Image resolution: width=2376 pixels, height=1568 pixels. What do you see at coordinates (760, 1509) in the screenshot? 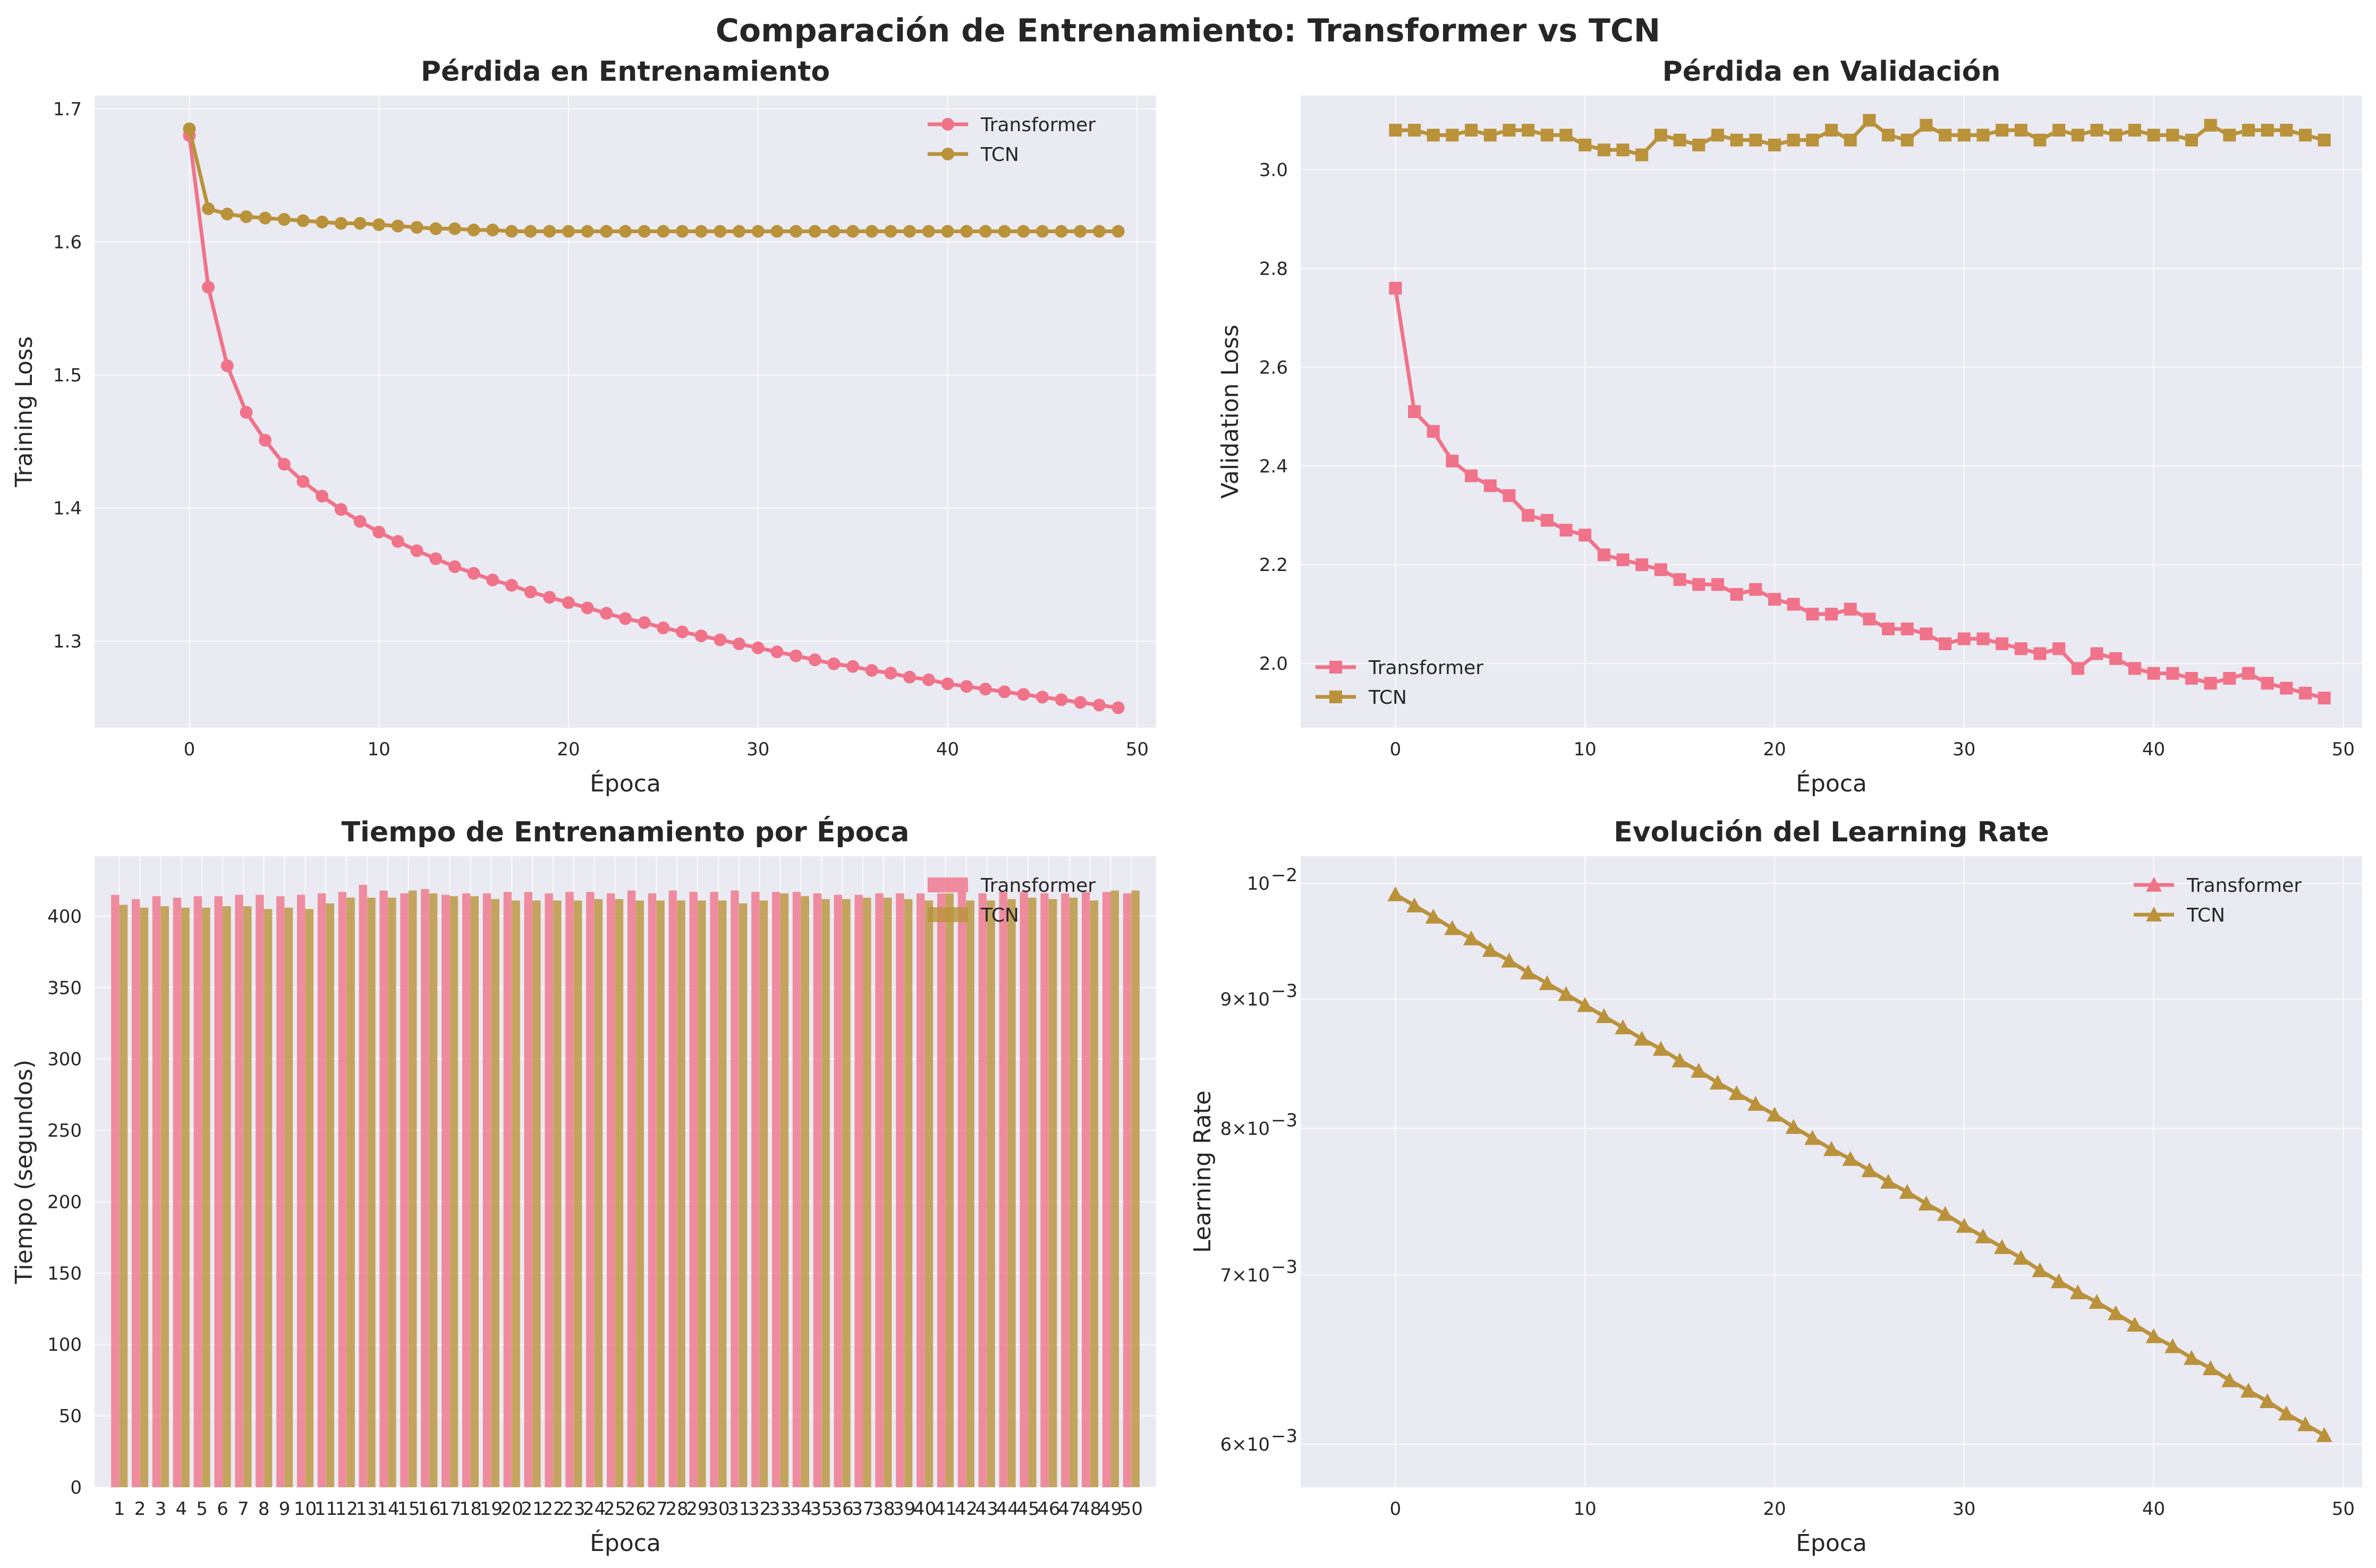
I see `x-tick-label: 32` at bounding box center [760, 1509].